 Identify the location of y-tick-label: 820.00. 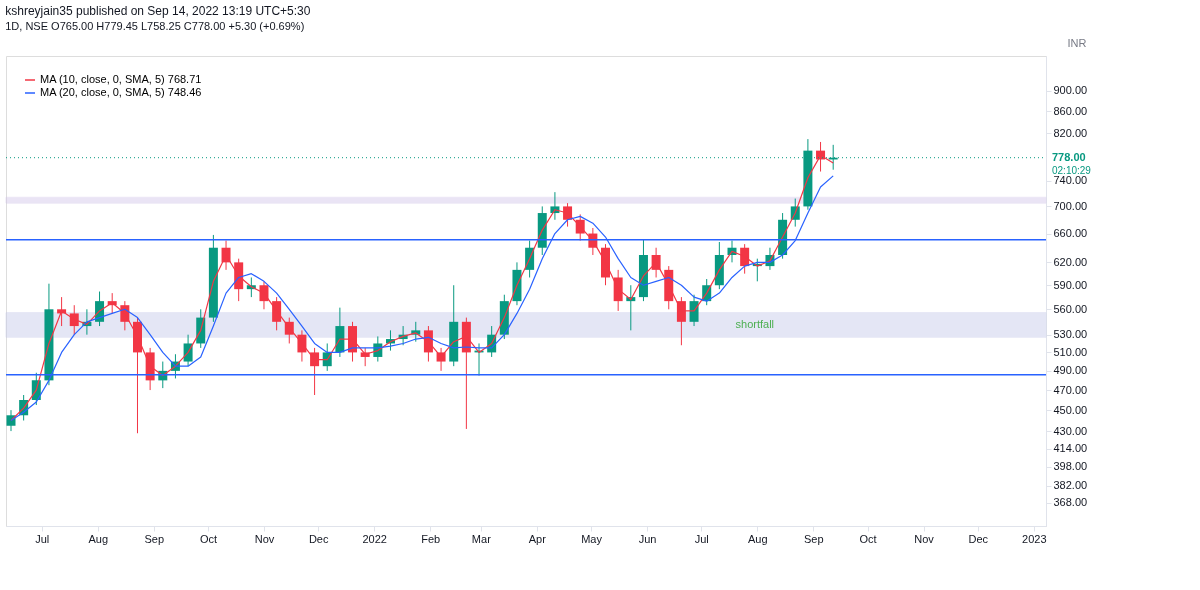
(1070, 132).